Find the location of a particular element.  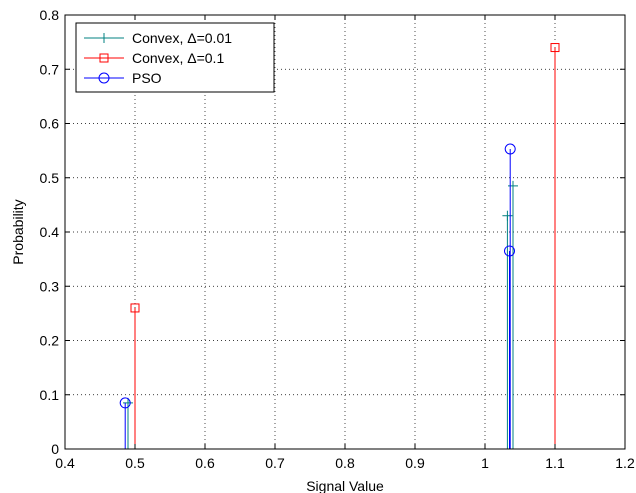

legend-entry-label: Convex, Δ=0.1 is located at coordinates (178, 58).